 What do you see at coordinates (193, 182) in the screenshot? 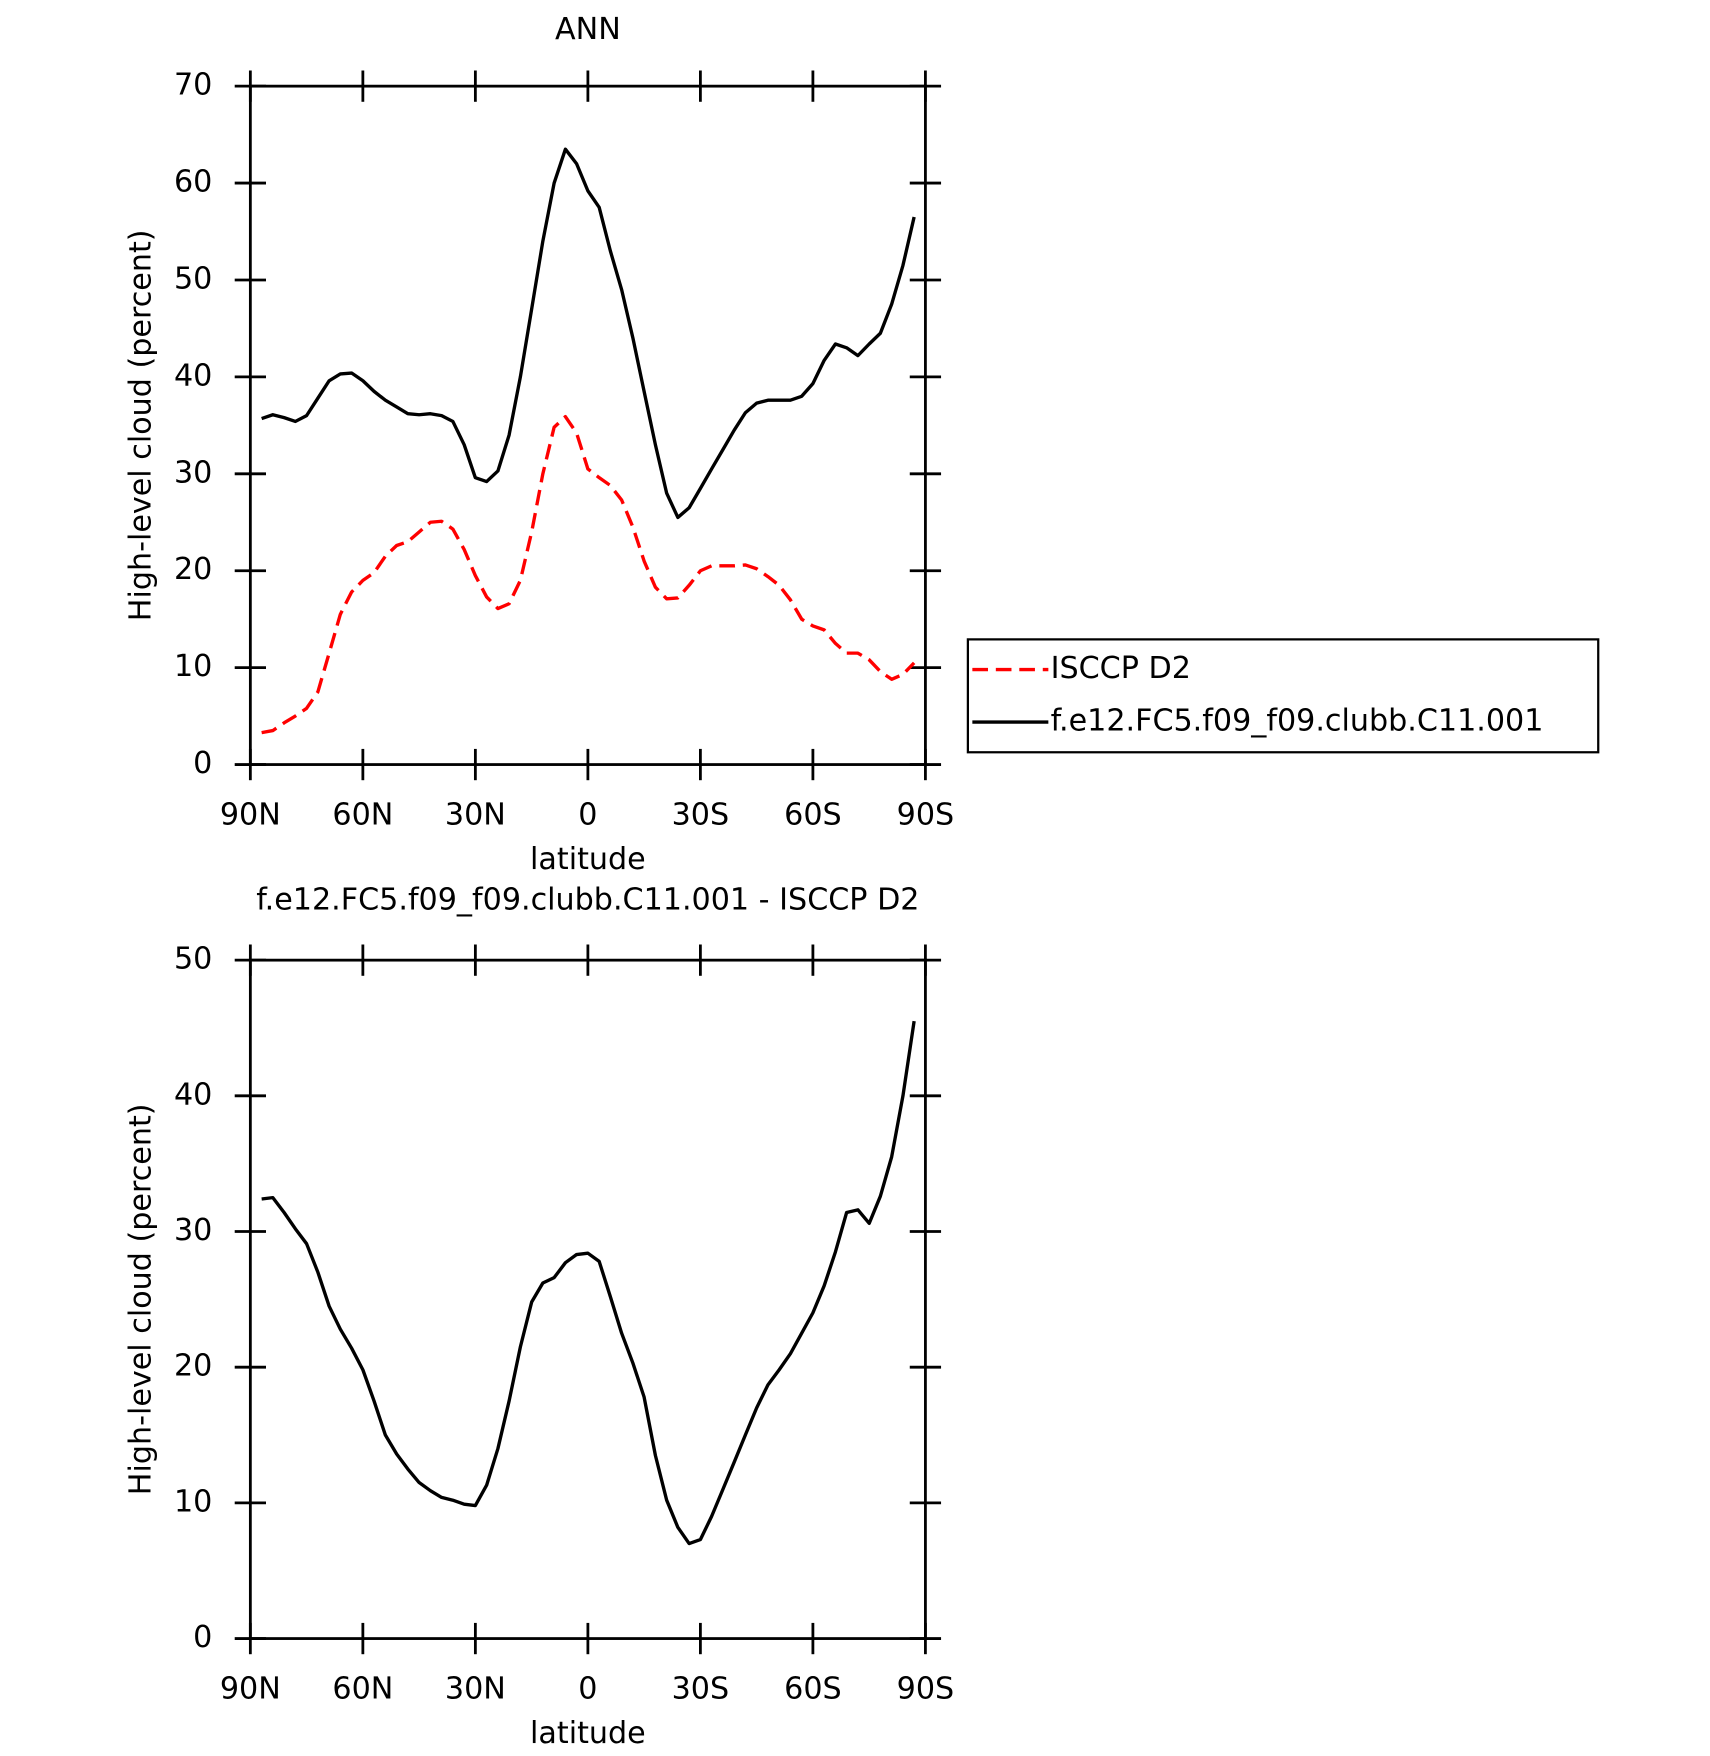
I see `y-tick-label: 60` at bounding box center [193, 182].